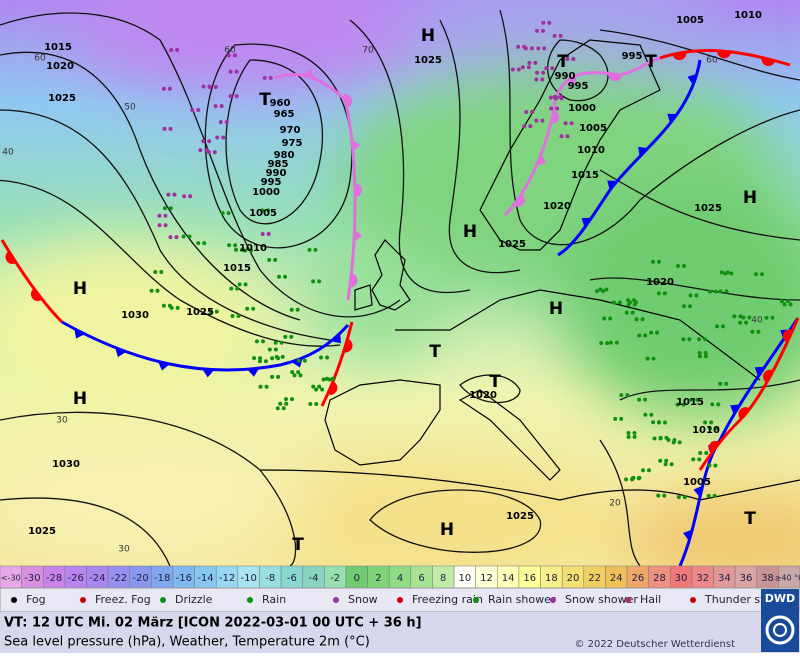 The height and width of the screenshot is (657, 800). Describe the element at coordinates (337, 364) in the screenshot. I see `front-line` at that location.